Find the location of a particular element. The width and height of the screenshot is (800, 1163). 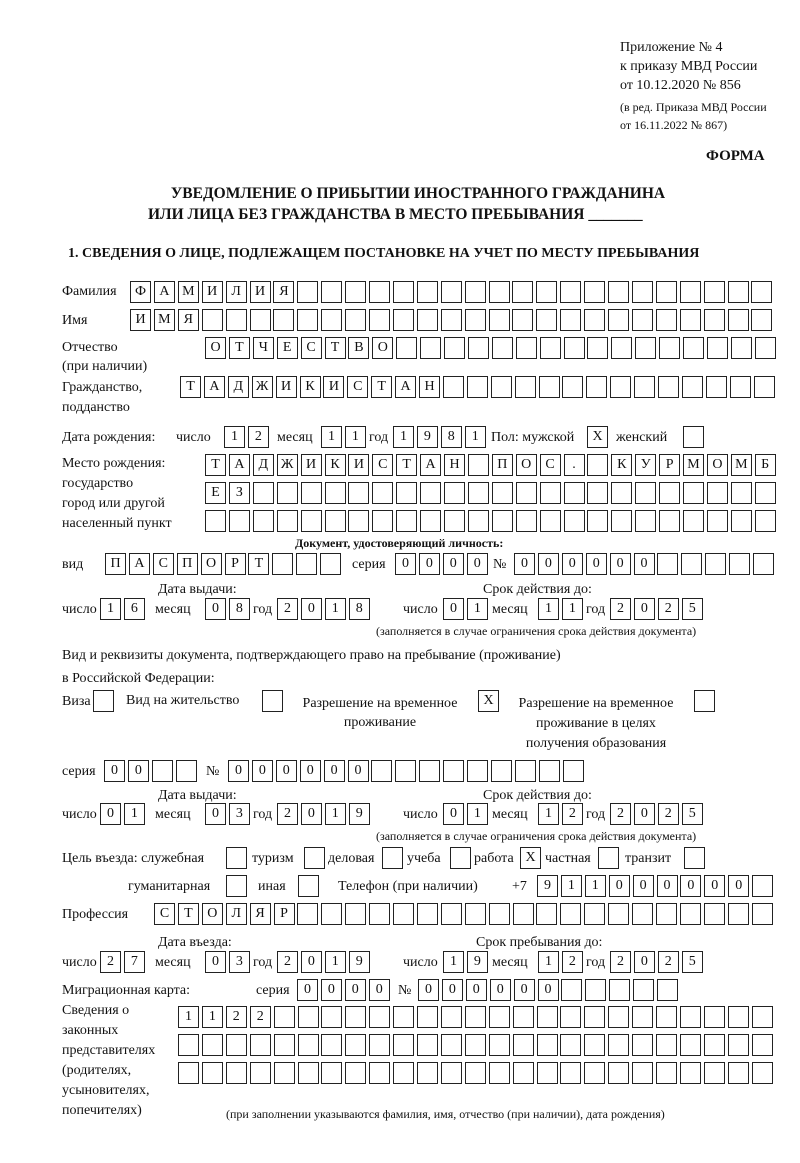

char-box: Р is located at coordinates (284, 914).